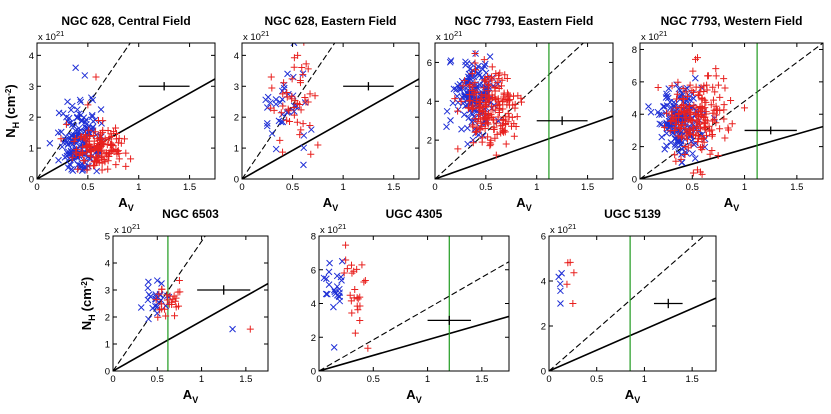 The image size is (831, 414). Describe the element at coordinates (429, 63) in the screenshot. I see `y-tick-label: 6` at that location.